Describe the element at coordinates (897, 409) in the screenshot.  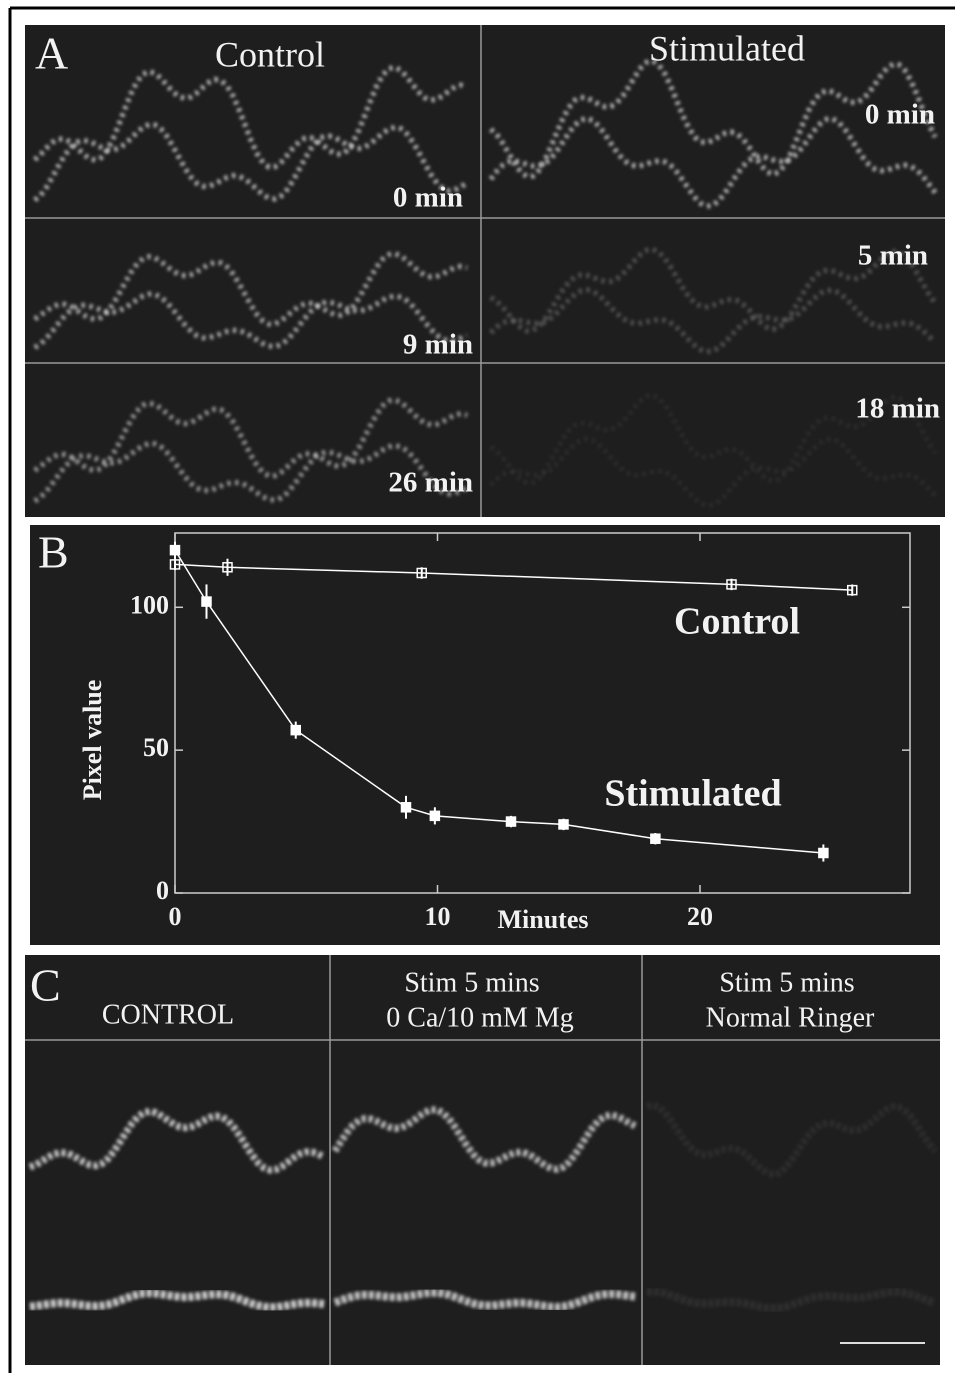
I see `time-label: 18 min` at that location.